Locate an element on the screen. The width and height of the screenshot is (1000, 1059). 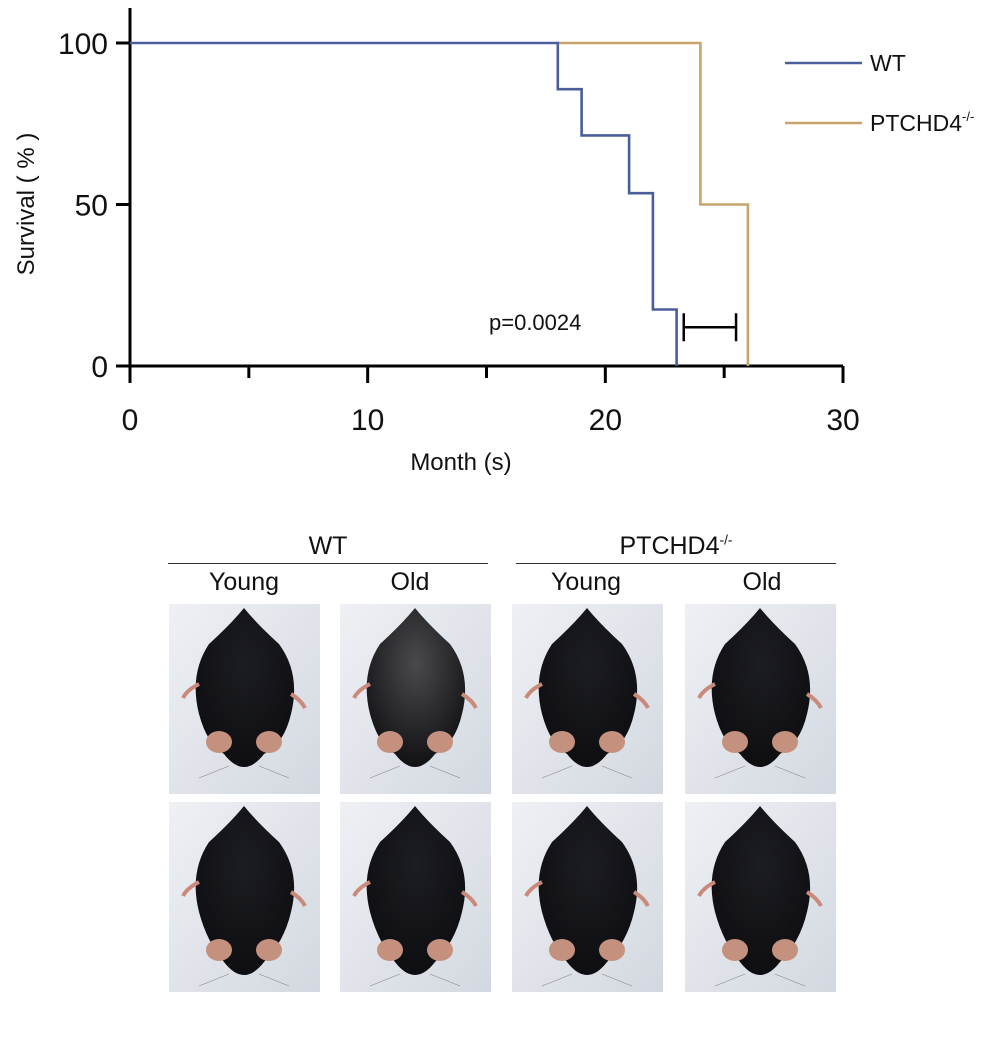
legend-label-1: PTCHD4-/- is located at coordinates (922, 122).